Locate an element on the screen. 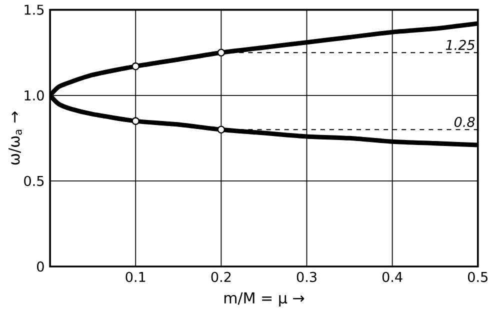 This screenshot has width=492, height=328. x-tick-label: 0.2 is located at coordinates (221, 277).